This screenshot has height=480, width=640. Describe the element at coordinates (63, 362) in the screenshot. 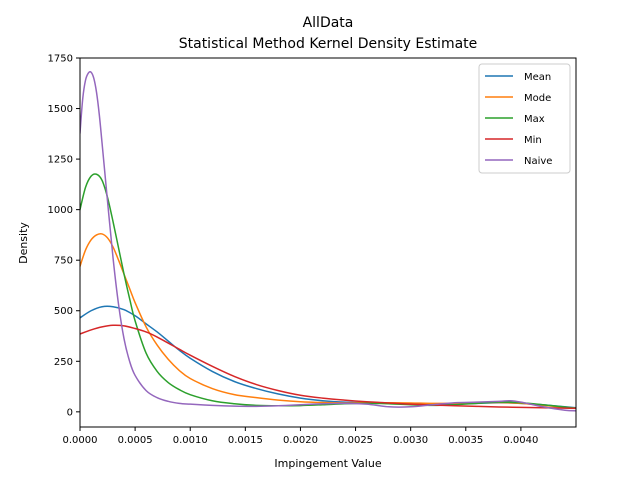

I see `y-tick-label: 250` at that location.